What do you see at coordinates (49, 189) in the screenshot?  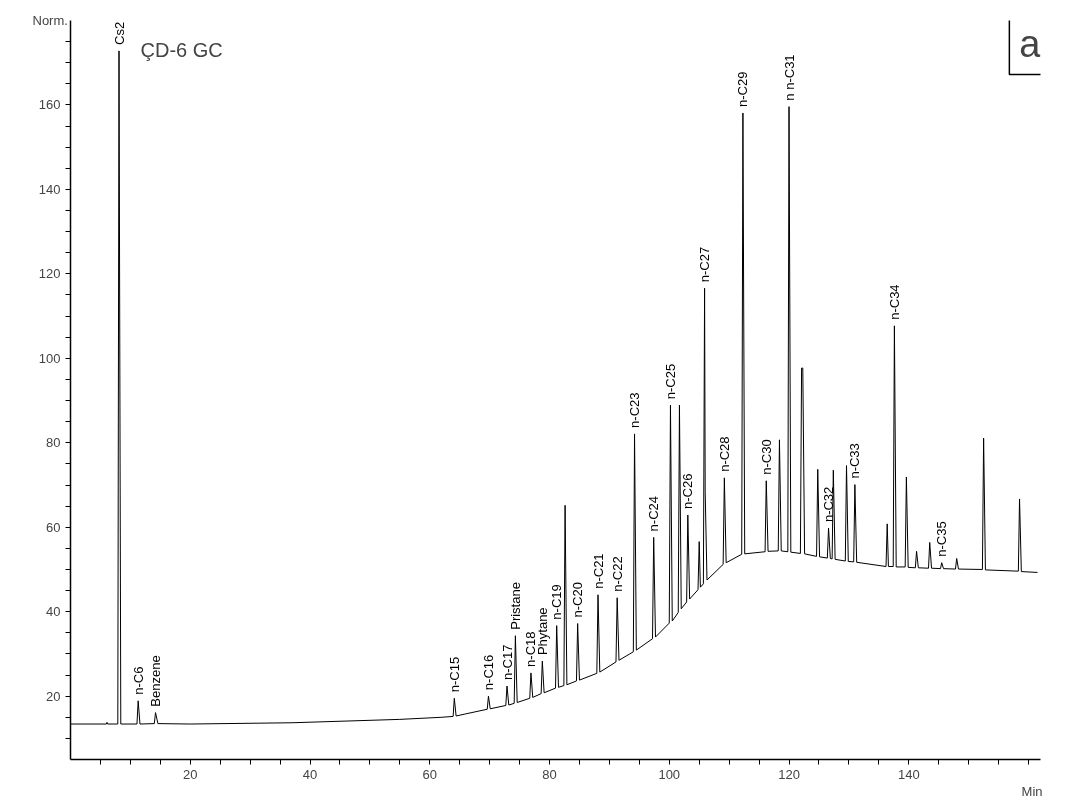 I see `y-tick-label: 140` at bounding box center [49, 189].